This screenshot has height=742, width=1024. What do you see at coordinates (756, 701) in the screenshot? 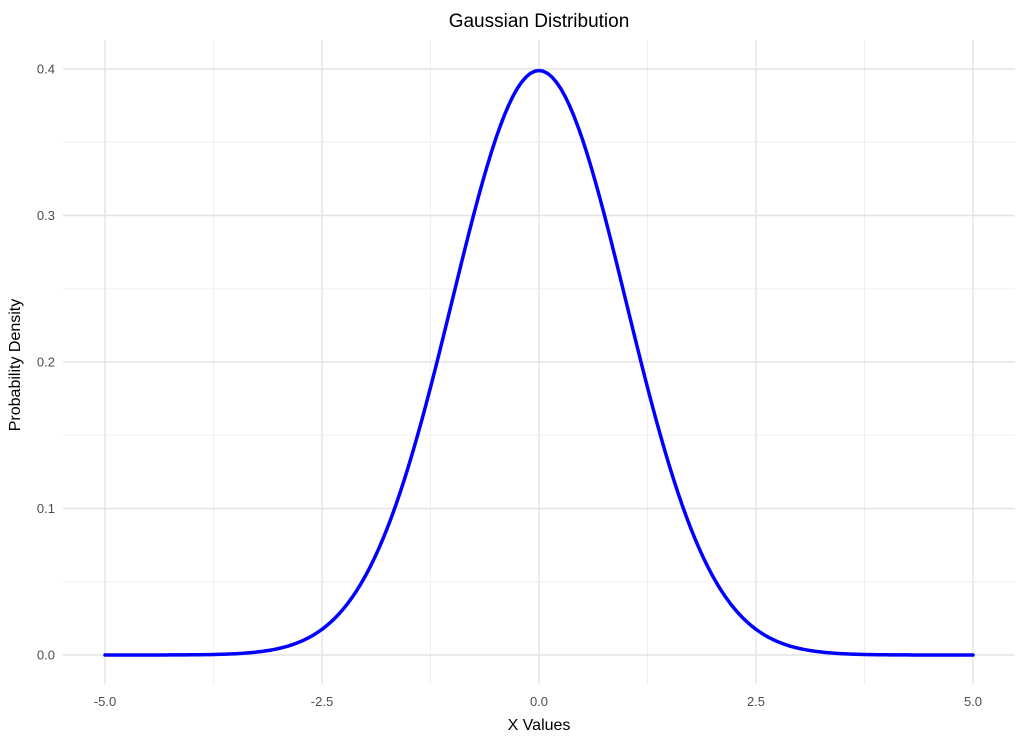
I see `x-tick-label: 2.5` at bounding box center [756, 701].